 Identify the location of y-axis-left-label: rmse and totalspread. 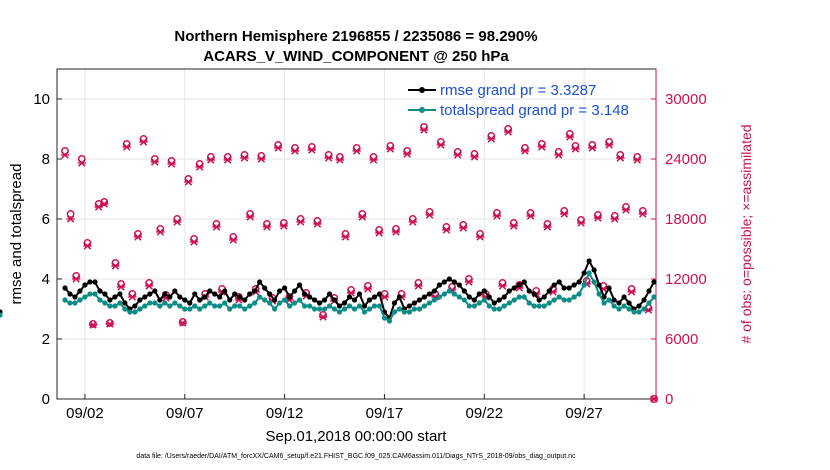
(16, 234).